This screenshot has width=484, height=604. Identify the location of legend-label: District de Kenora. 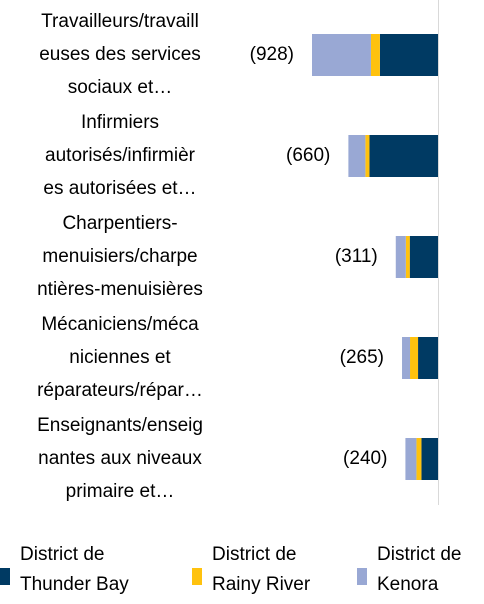
(419, 569).